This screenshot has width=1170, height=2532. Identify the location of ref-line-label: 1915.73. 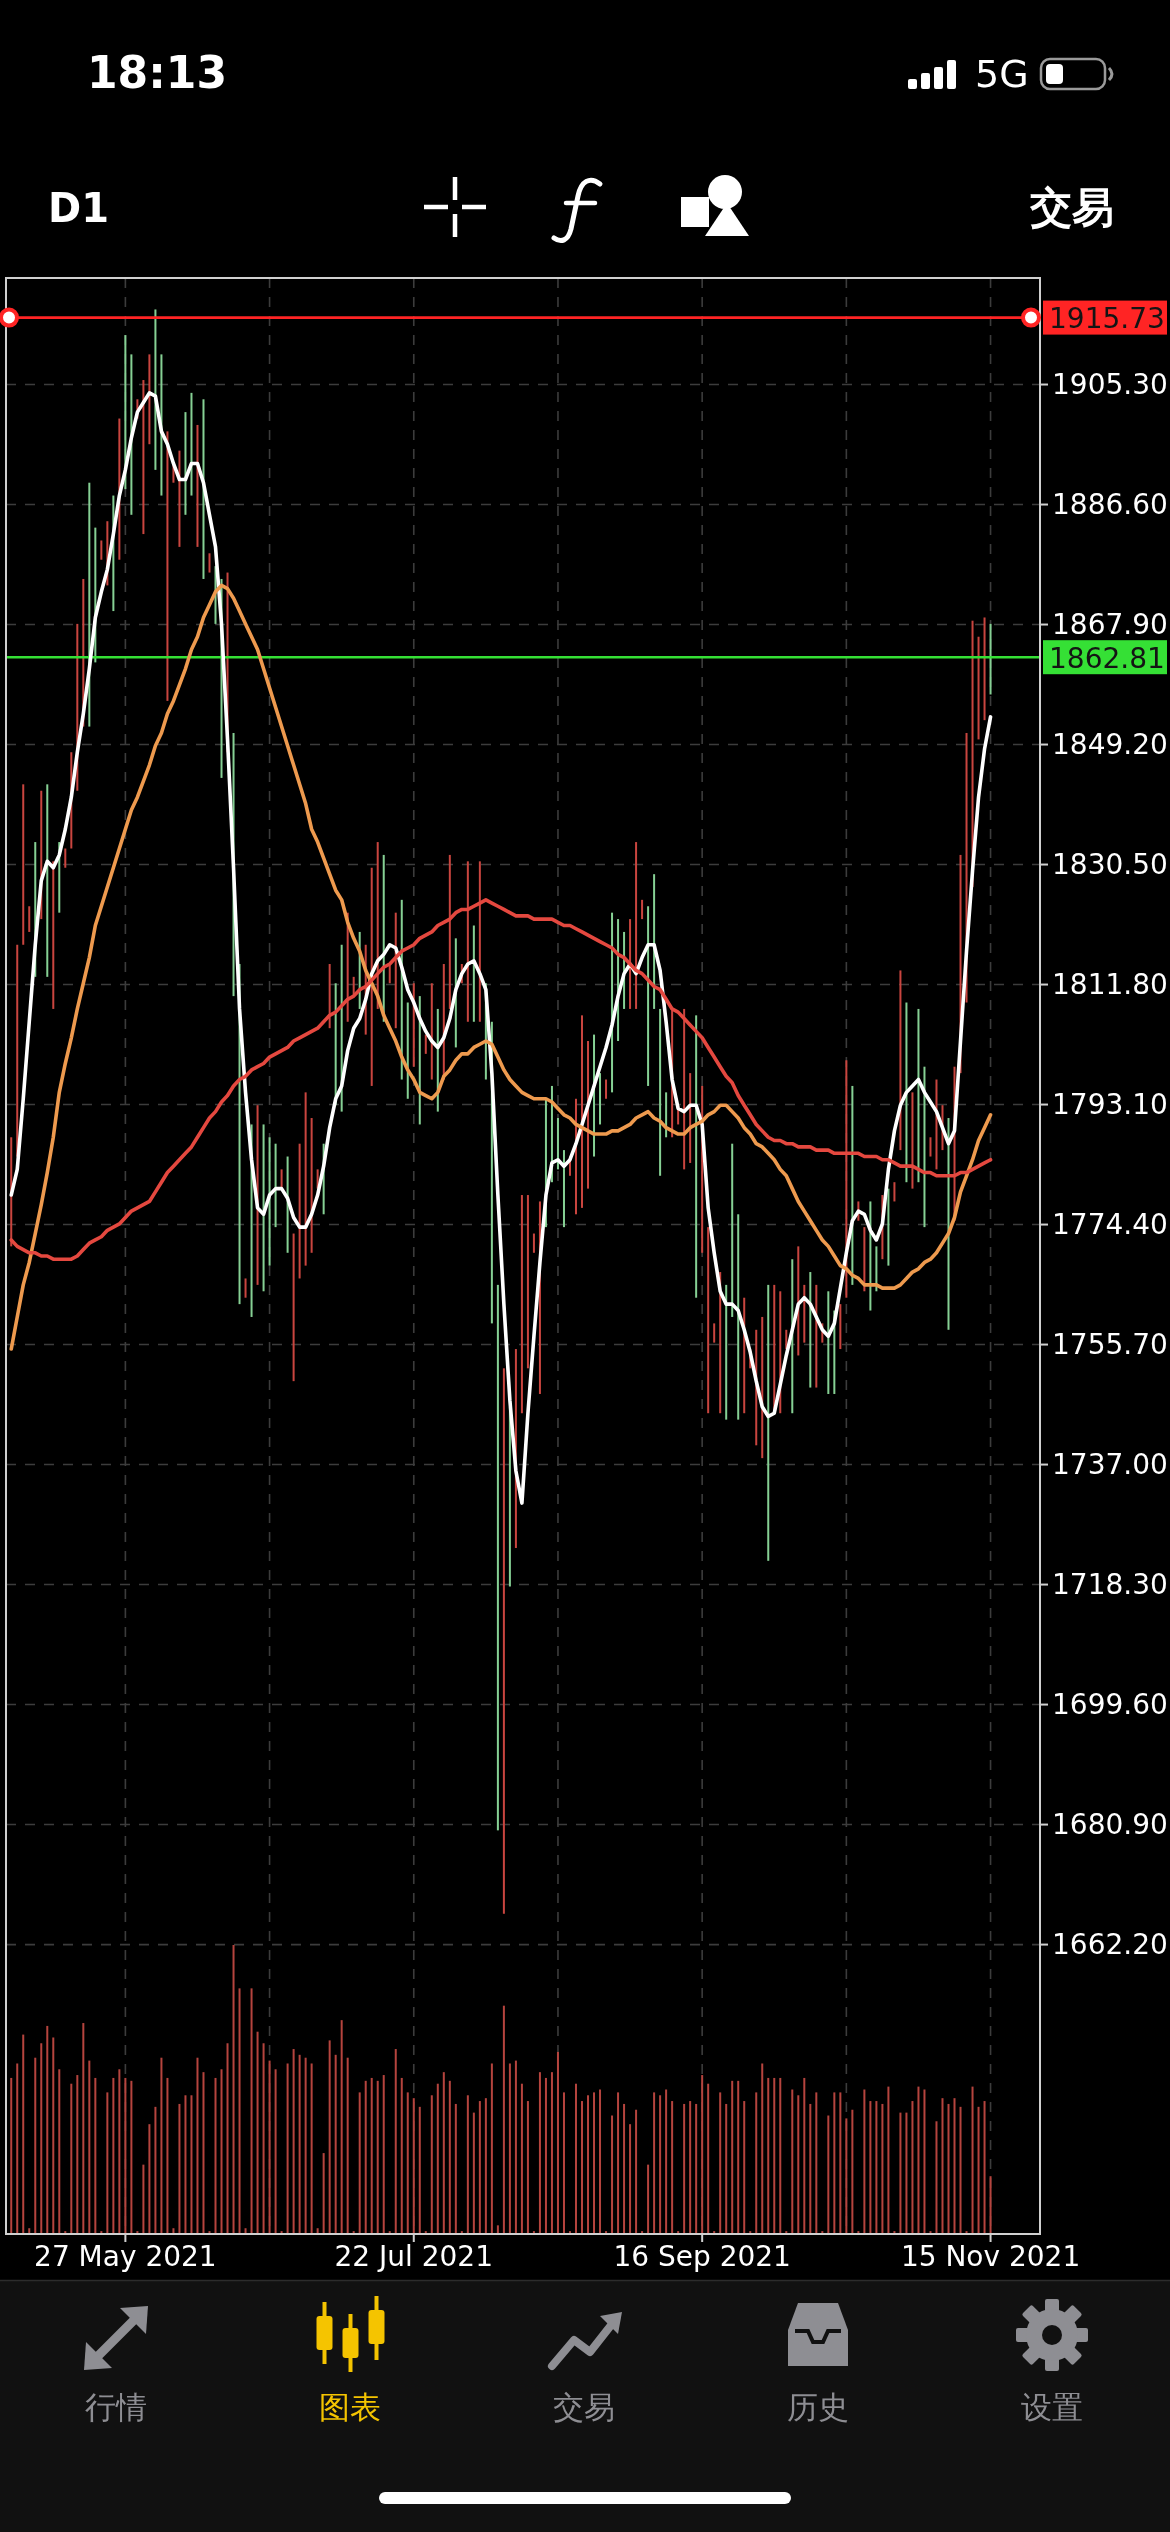
(1107, 319).